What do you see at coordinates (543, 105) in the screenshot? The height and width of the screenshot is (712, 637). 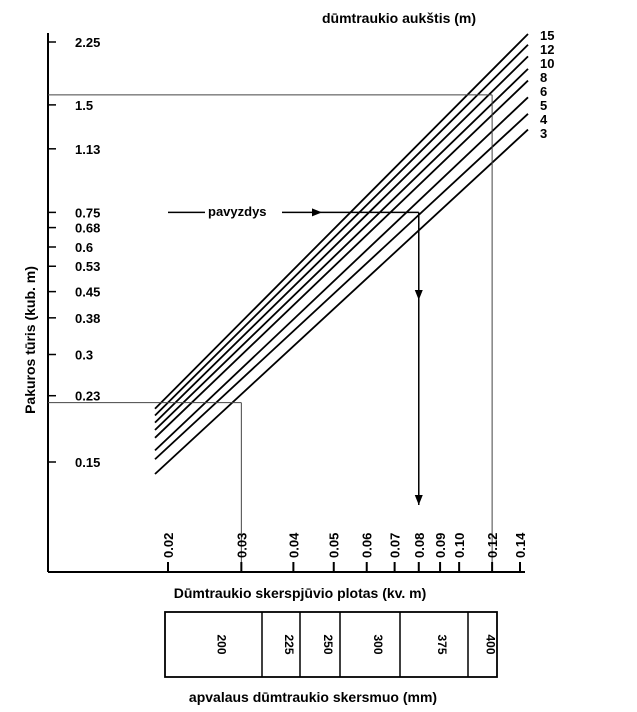 I see `series-label: 5` at bounding box center [543, 105].